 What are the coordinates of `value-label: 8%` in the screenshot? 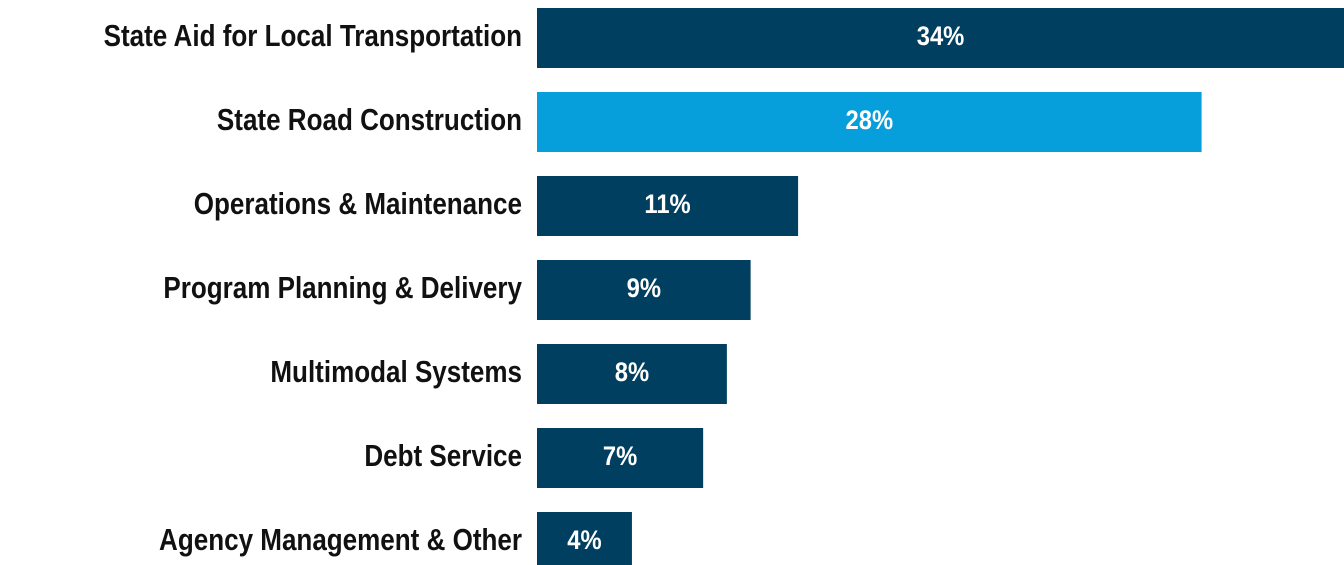 It's located at (632, 373).